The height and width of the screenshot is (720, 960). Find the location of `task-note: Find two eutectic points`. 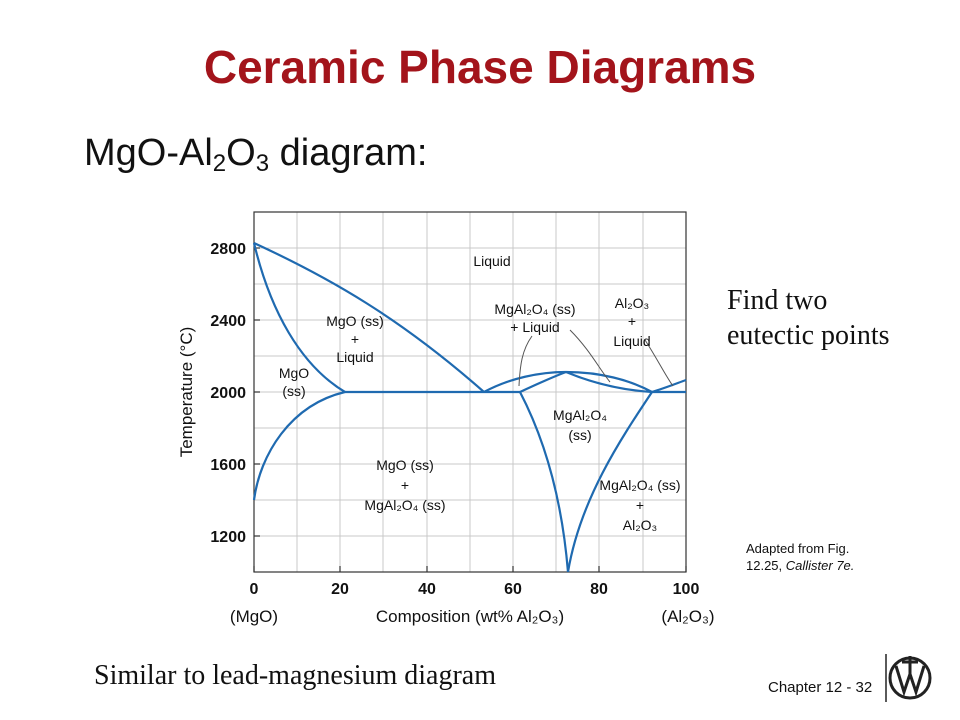

task-note: Find two eutectic points is located at coordinates (808, 318).